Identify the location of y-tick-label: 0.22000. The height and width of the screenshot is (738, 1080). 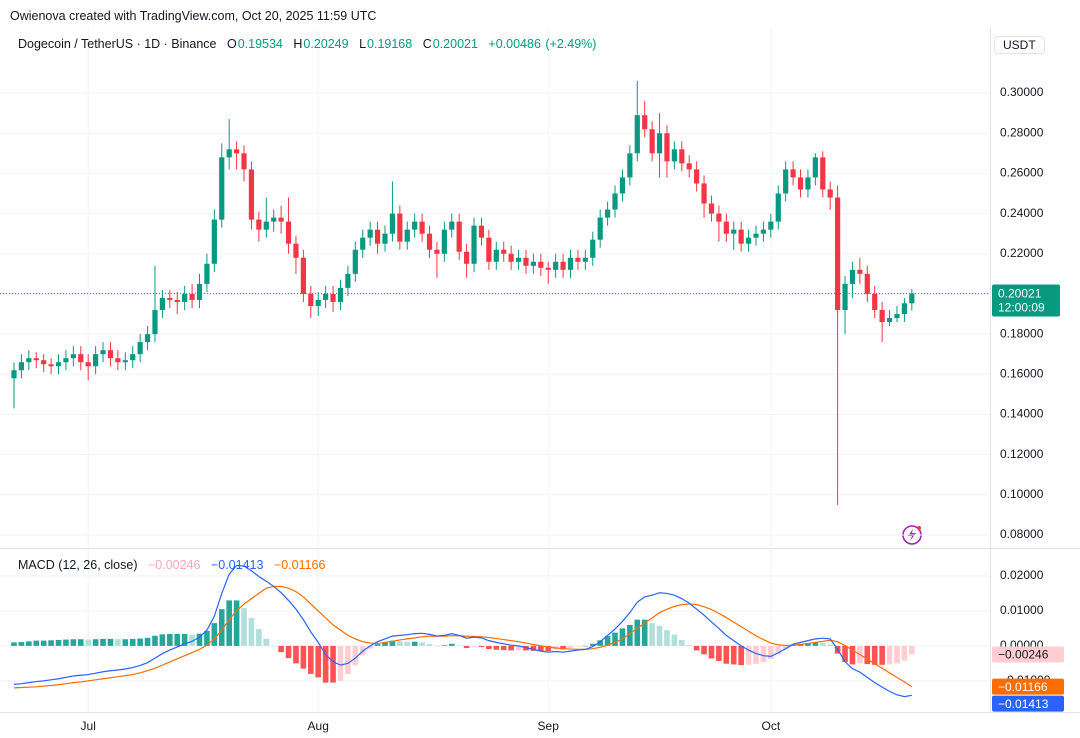
(1022, 253).